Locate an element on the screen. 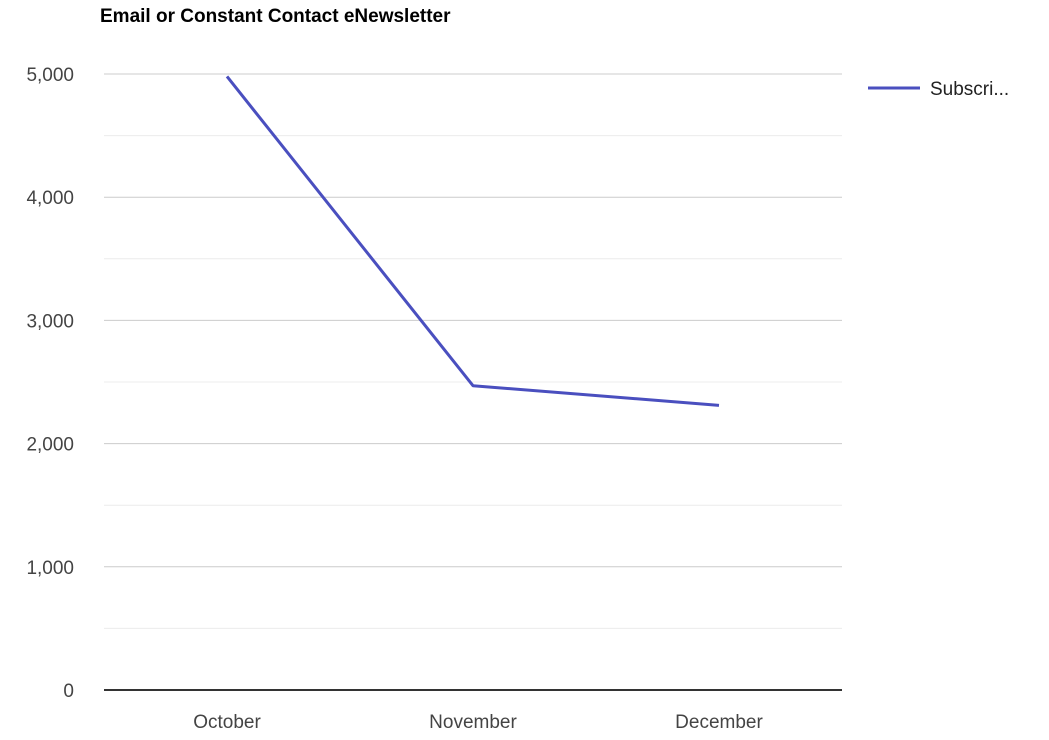 The width and height of the screenshot is (1049, 740). x-tick-label: December is located at coordinates (719, 722).